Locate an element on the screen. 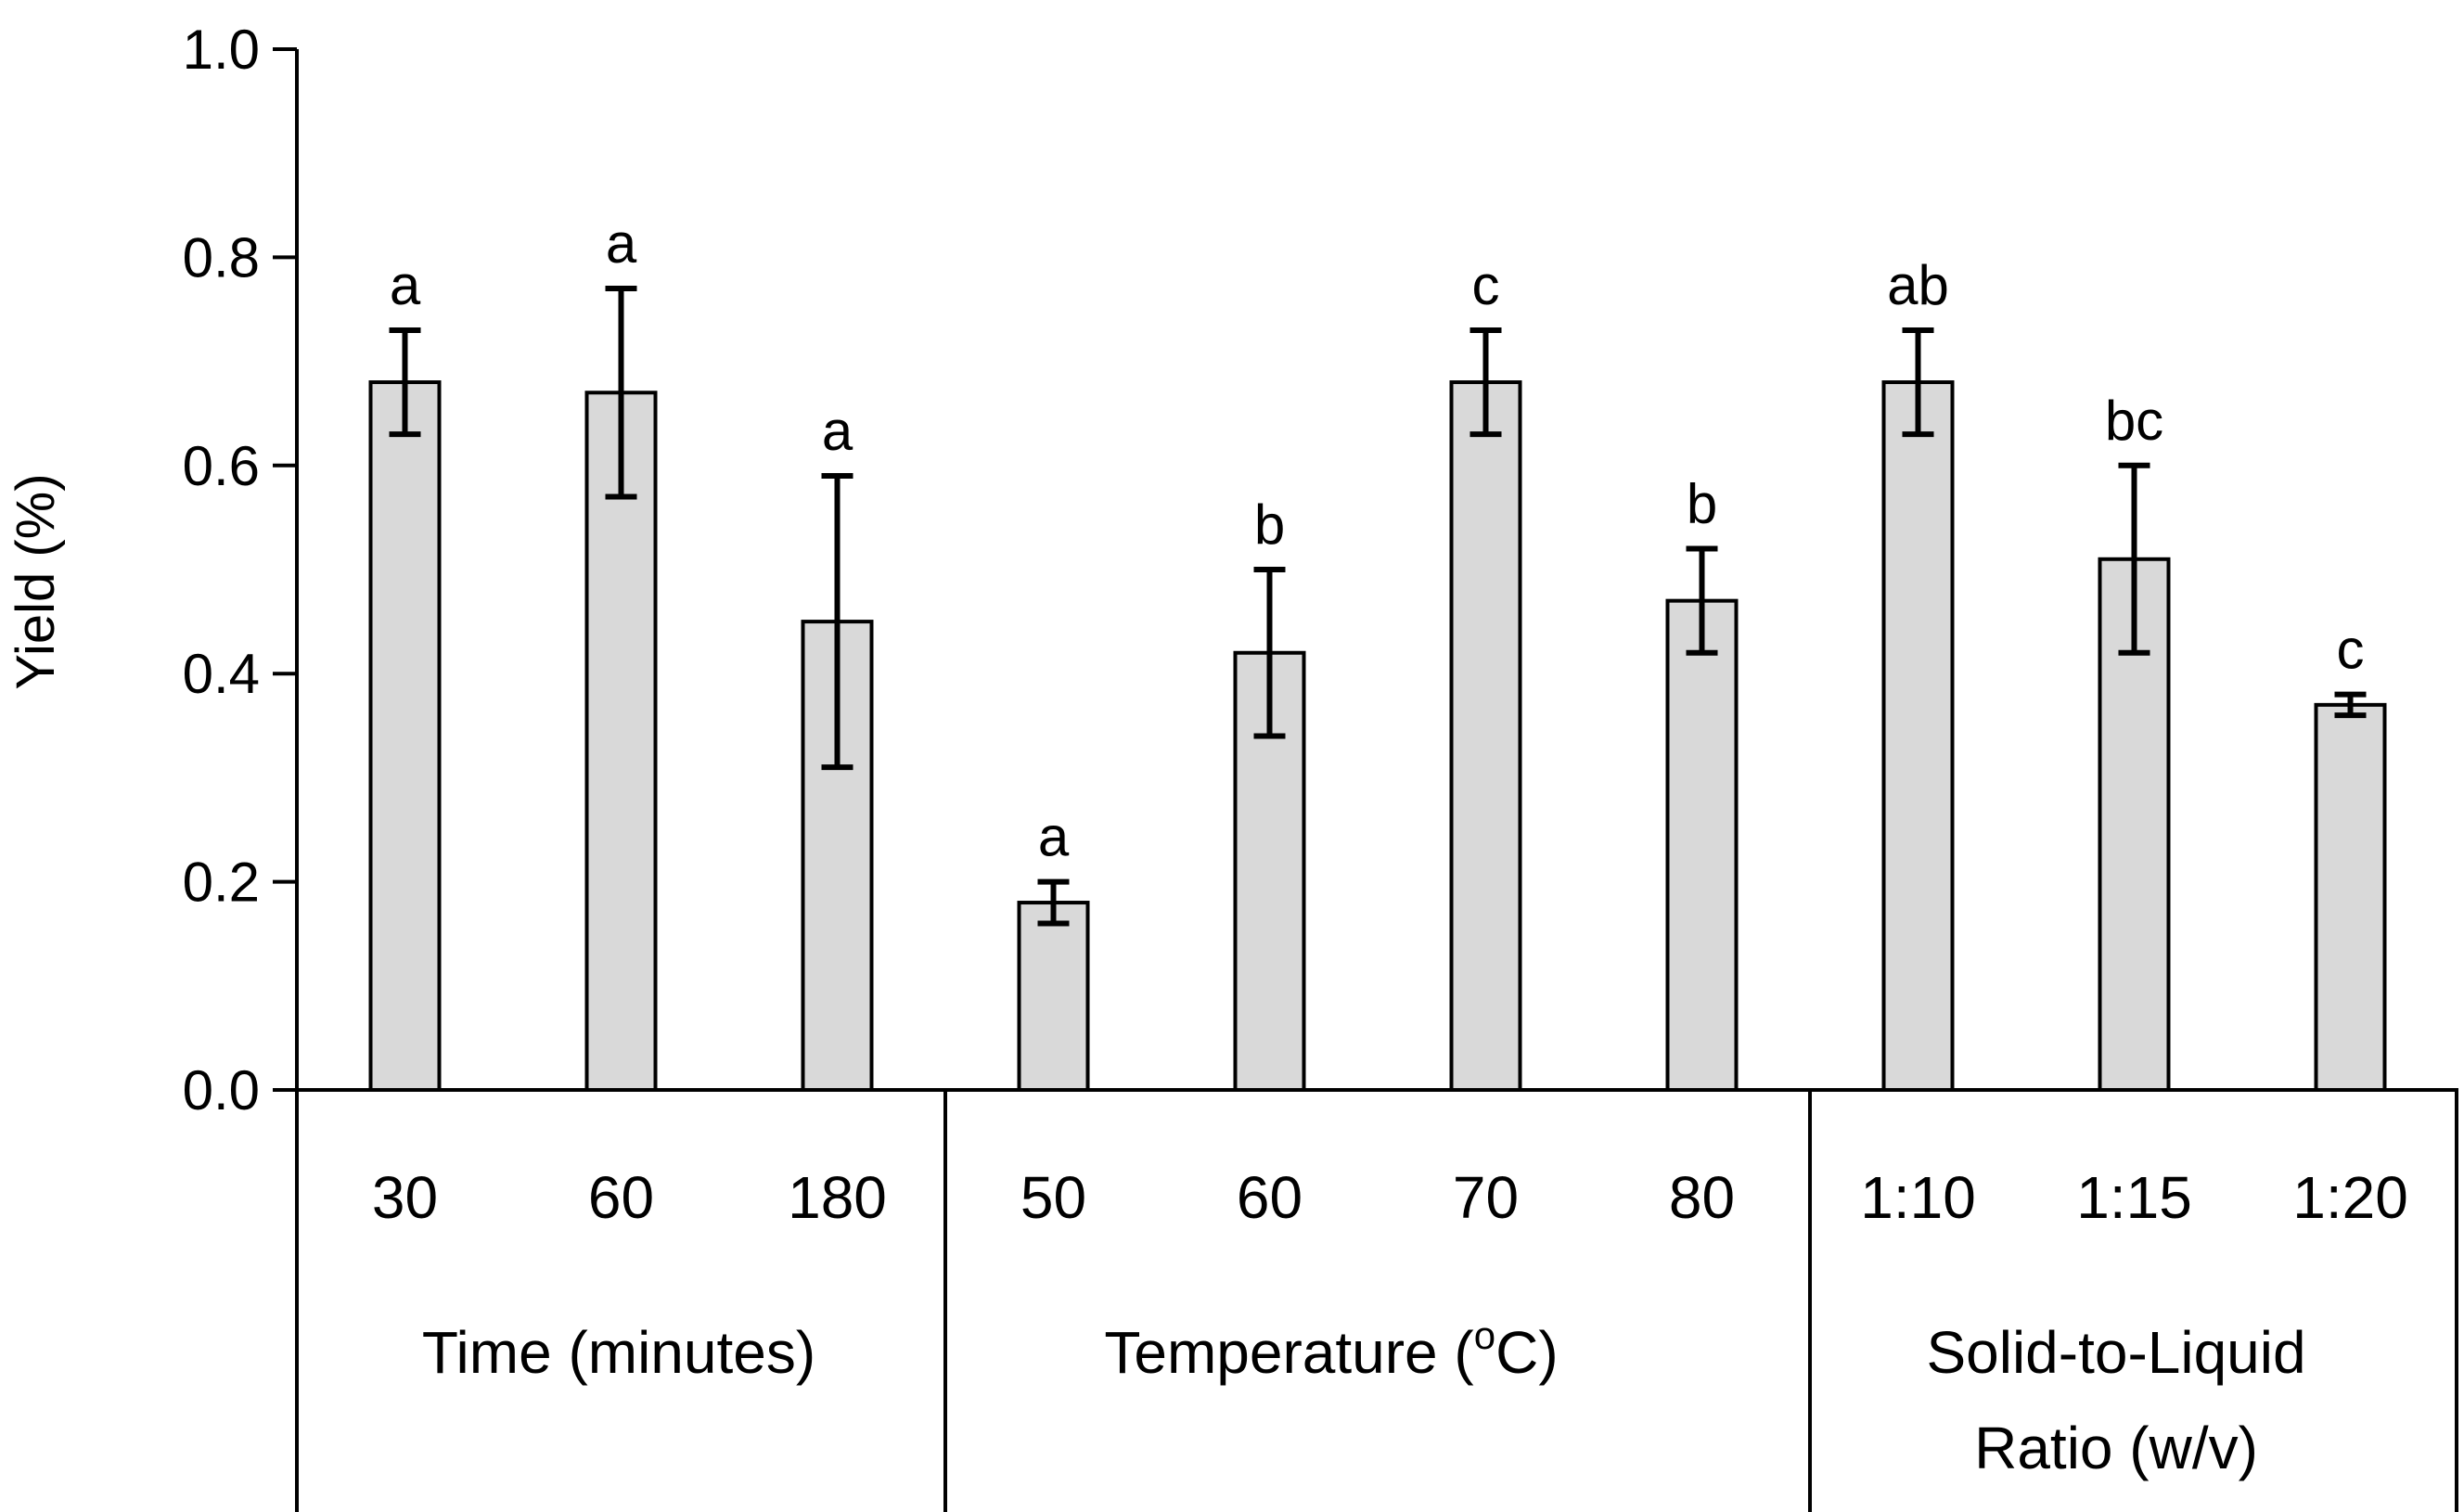 Image resolution: width=2464 pixels, height=1512 pixels. significance-letter: ab is located at coordinates (1918, 285).